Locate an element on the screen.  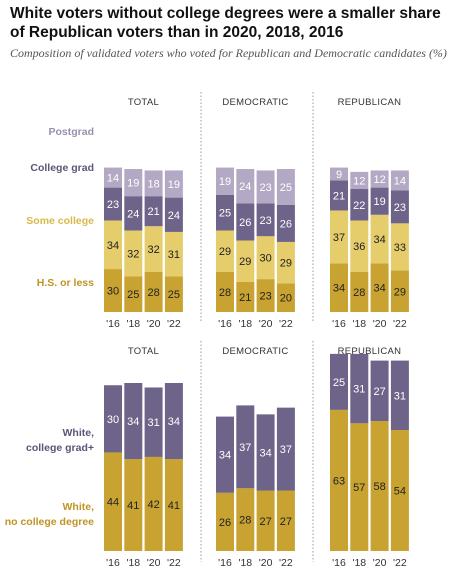
data-label-white_no_college-total-16: 44 is located at coordinates (113, 503).